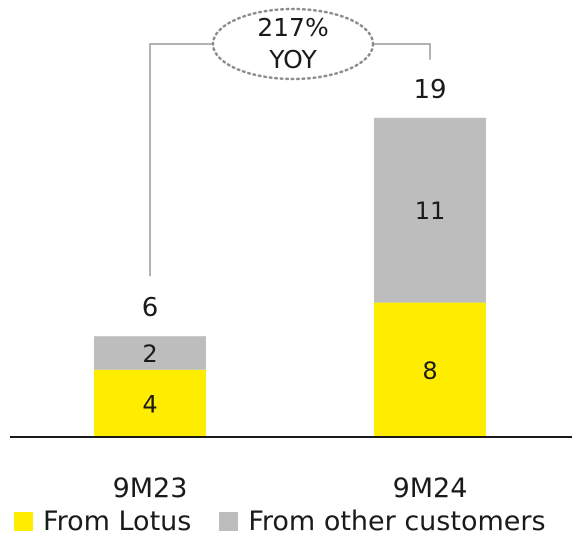 This screenshot has width=583, height=543. What do you see at coordinates (397, 521) in the screenshot?
I see `legend-label-other-customers: From other customers` at bounding box center [397, 521].